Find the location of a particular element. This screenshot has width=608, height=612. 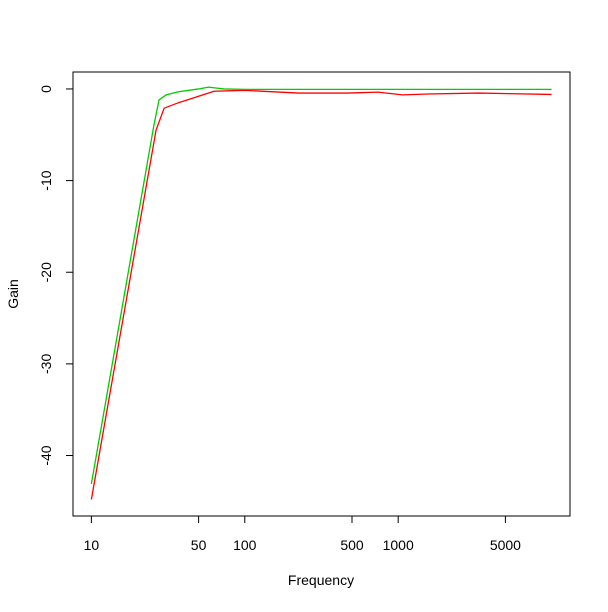

y-tick-label: -40 is located at coordinates (46, 455).